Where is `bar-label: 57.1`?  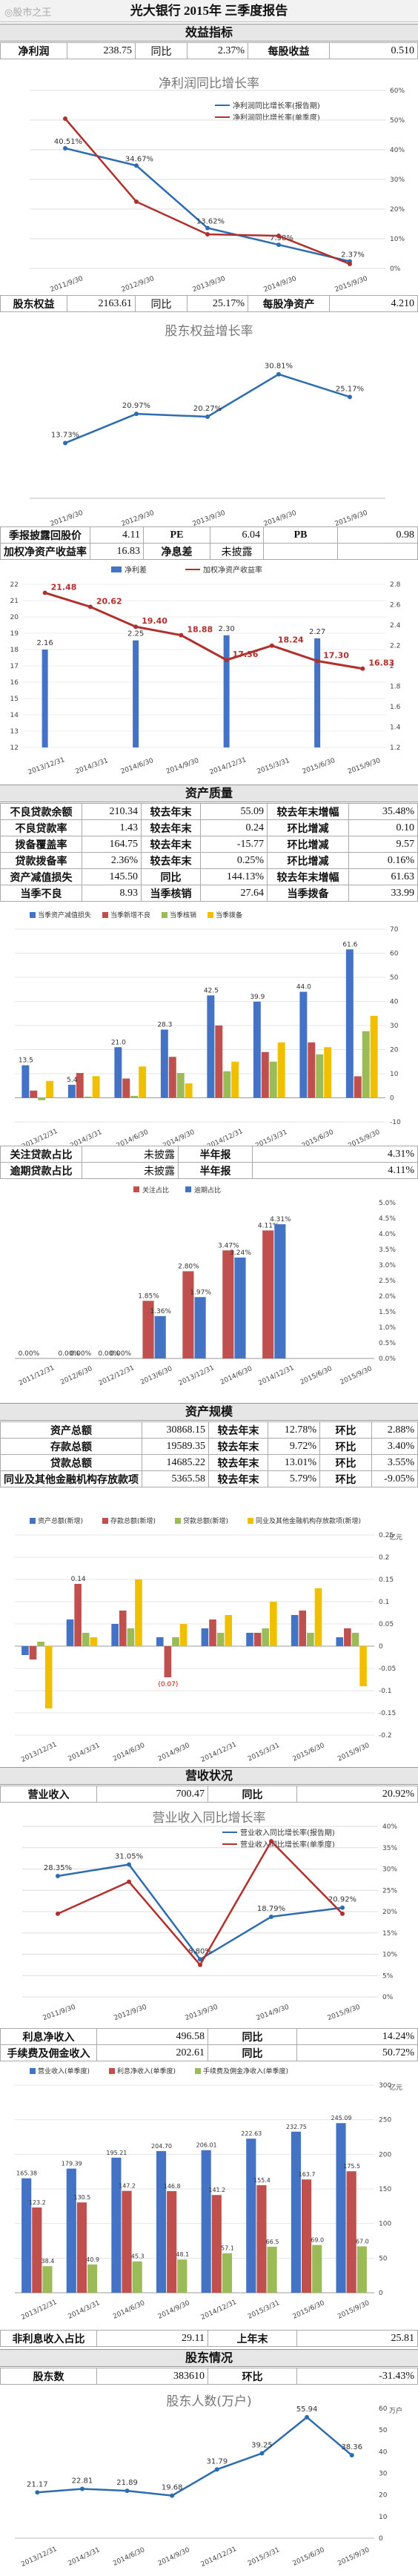 bar-label: 57.1 is located at coordinates (227, 2248).